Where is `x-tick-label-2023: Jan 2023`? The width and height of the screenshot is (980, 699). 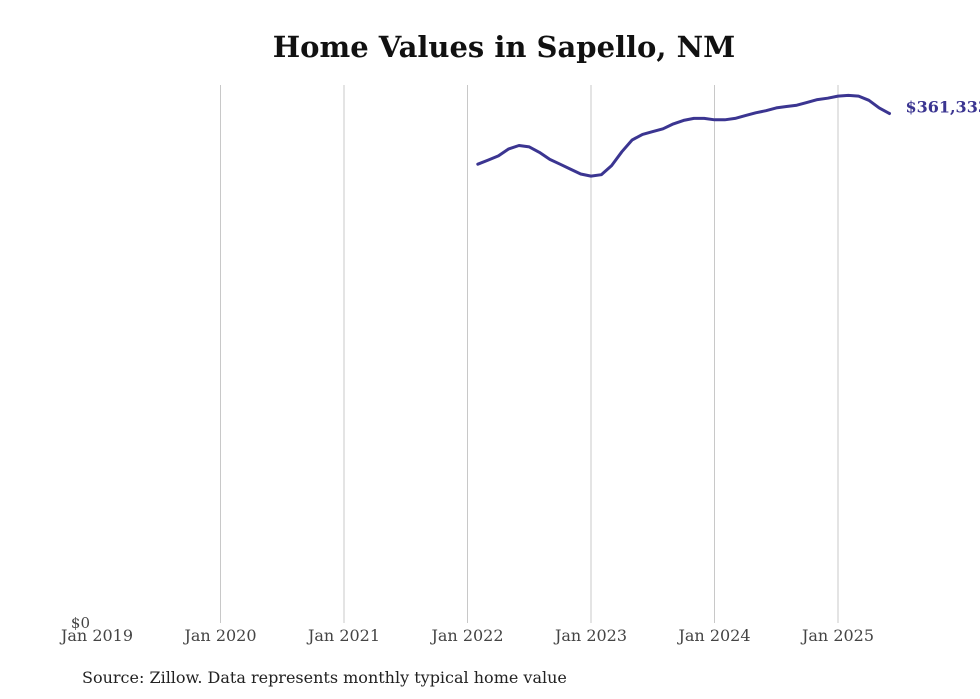 x-tick-label-2023: Jan 2023 is located at coordinates (590, 635).